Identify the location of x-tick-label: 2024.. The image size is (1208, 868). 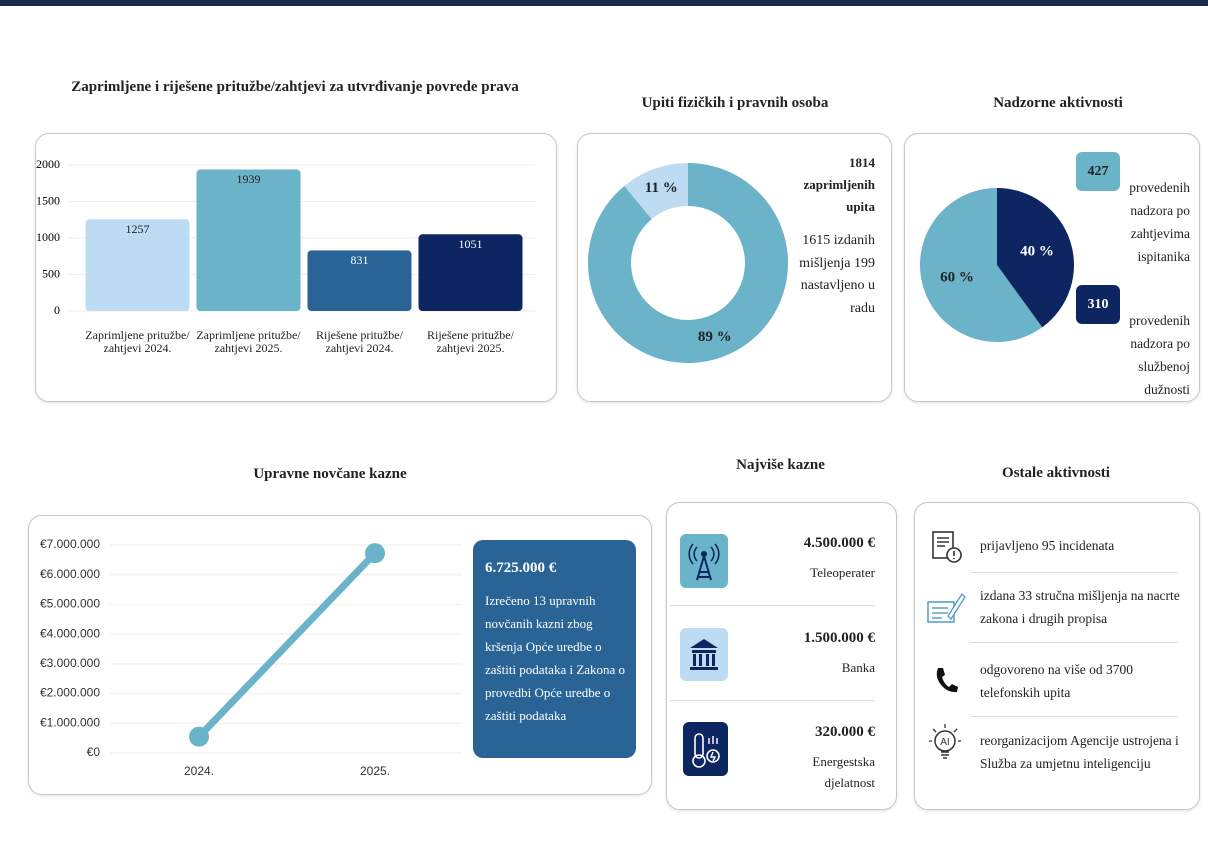
(199, 771).